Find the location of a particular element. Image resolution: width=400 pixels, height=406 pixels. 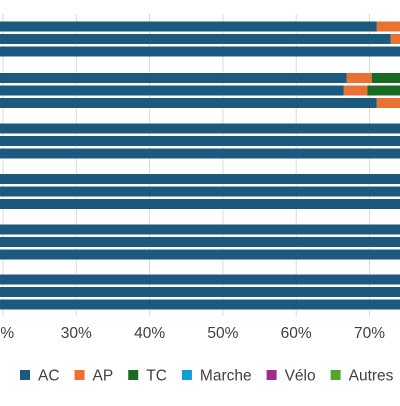

legend-item-ac: AC is located at coordinates (40, 376).